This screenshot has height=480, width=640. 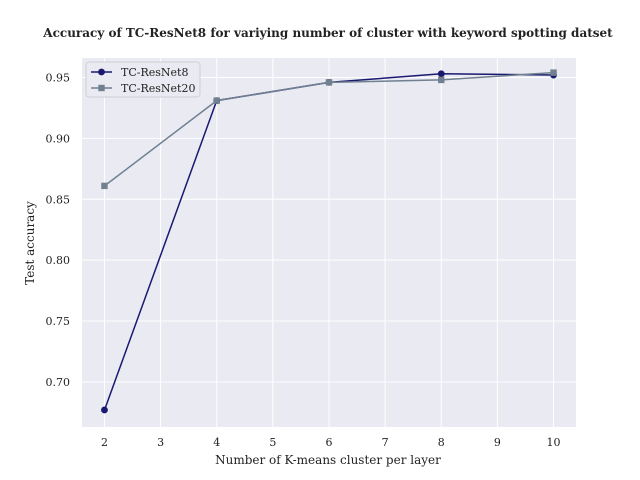 I want to click on y-tick-label: 0.75, so click(x=58, y=321).